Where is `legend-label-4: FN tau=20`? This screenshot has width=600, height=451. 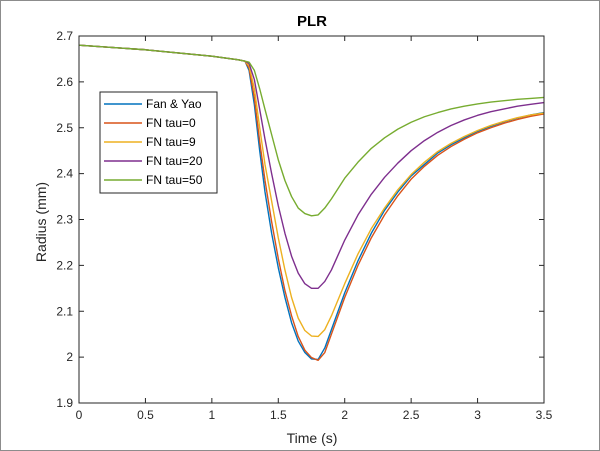
legend-label-4: FN tau=20 is located at coordinates (174, 161).